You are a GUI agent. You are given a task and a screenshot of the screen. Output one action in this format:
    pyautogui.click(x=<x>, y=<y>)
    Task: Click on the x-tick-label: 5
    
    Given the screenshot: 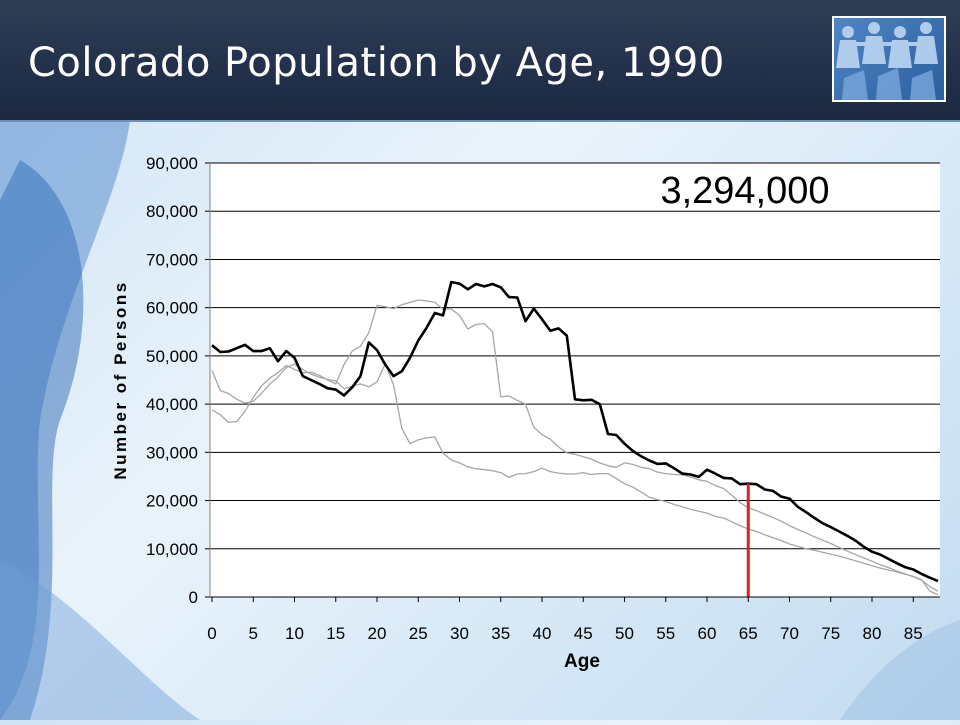 What is the action you would take?
    pyautogui.click(x=253, y=633)
    